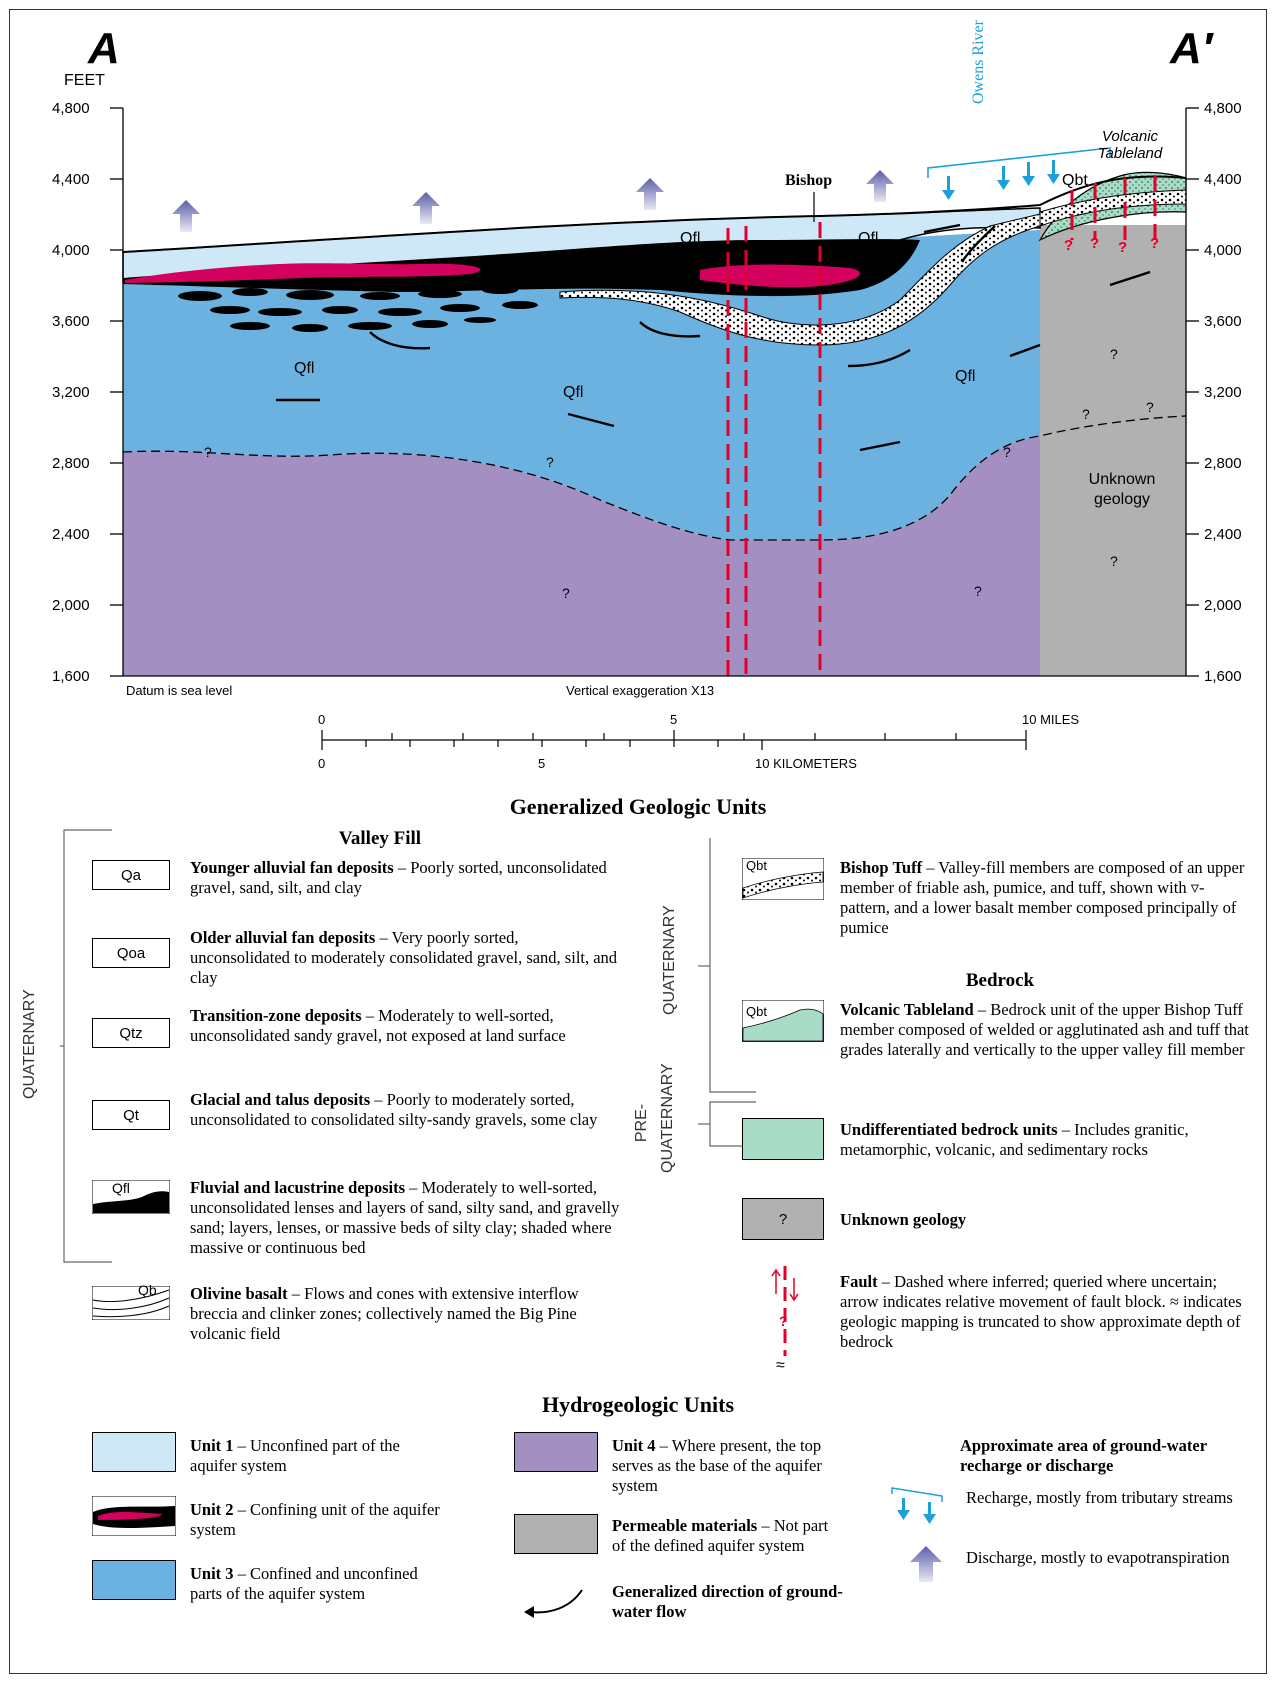  Describe the element at coordinates (1122, 489) in the screenshot. I see `unknown-geology-label: Unknown geology` at that location.